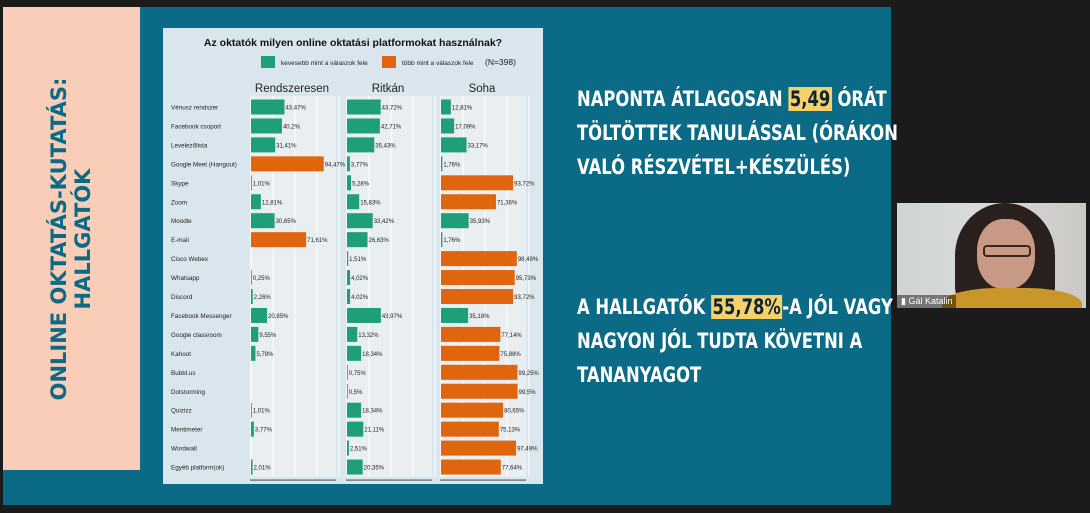  I want to click on participant-shoulder, so click(1012, 298).